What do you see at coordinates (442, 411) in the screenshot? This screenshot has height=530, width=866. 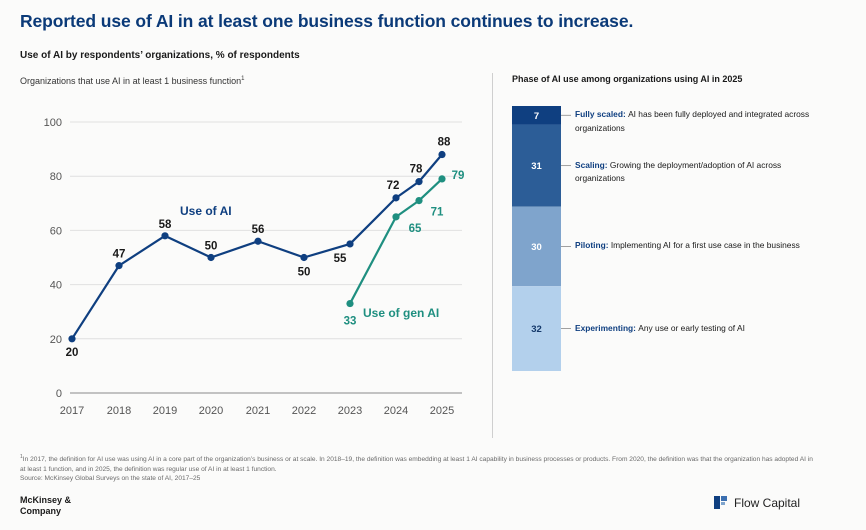 I see `x-tick-label: 2025` at bounding box center [442, 411].